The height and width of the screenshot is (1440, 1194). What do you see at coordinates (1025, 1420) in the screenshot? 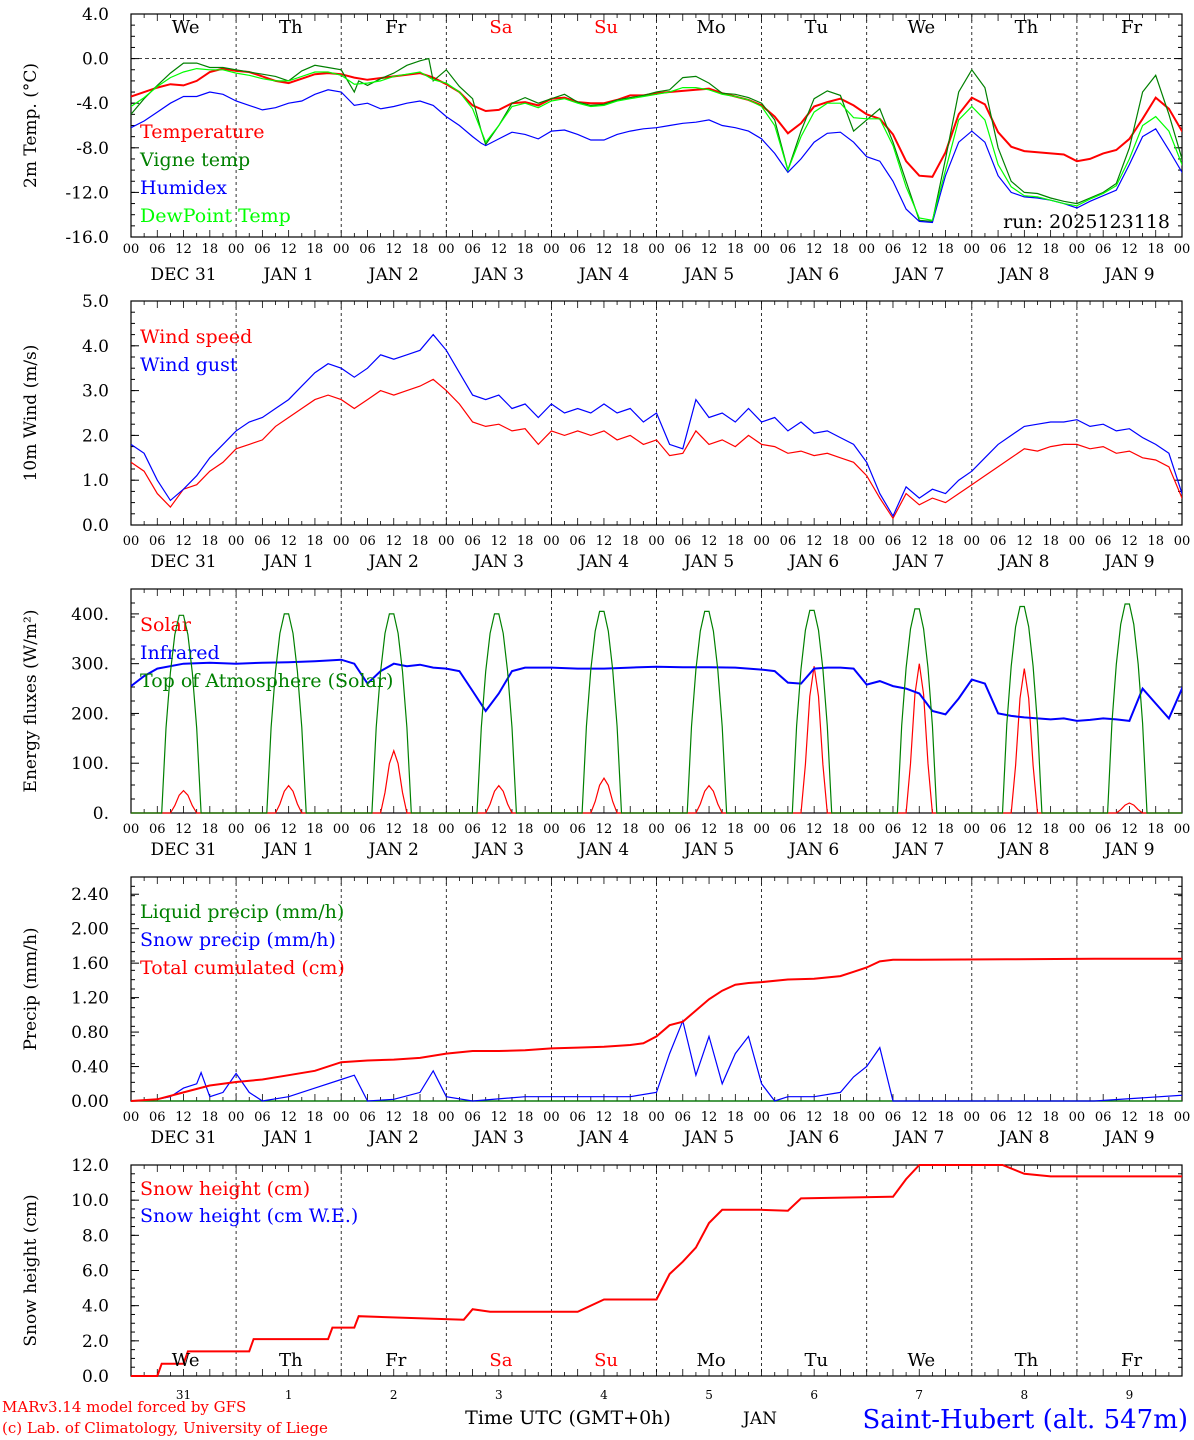
I see `station-name: Saint-Hubert (alt. 547m)` at bounding box center [1025, 1420].